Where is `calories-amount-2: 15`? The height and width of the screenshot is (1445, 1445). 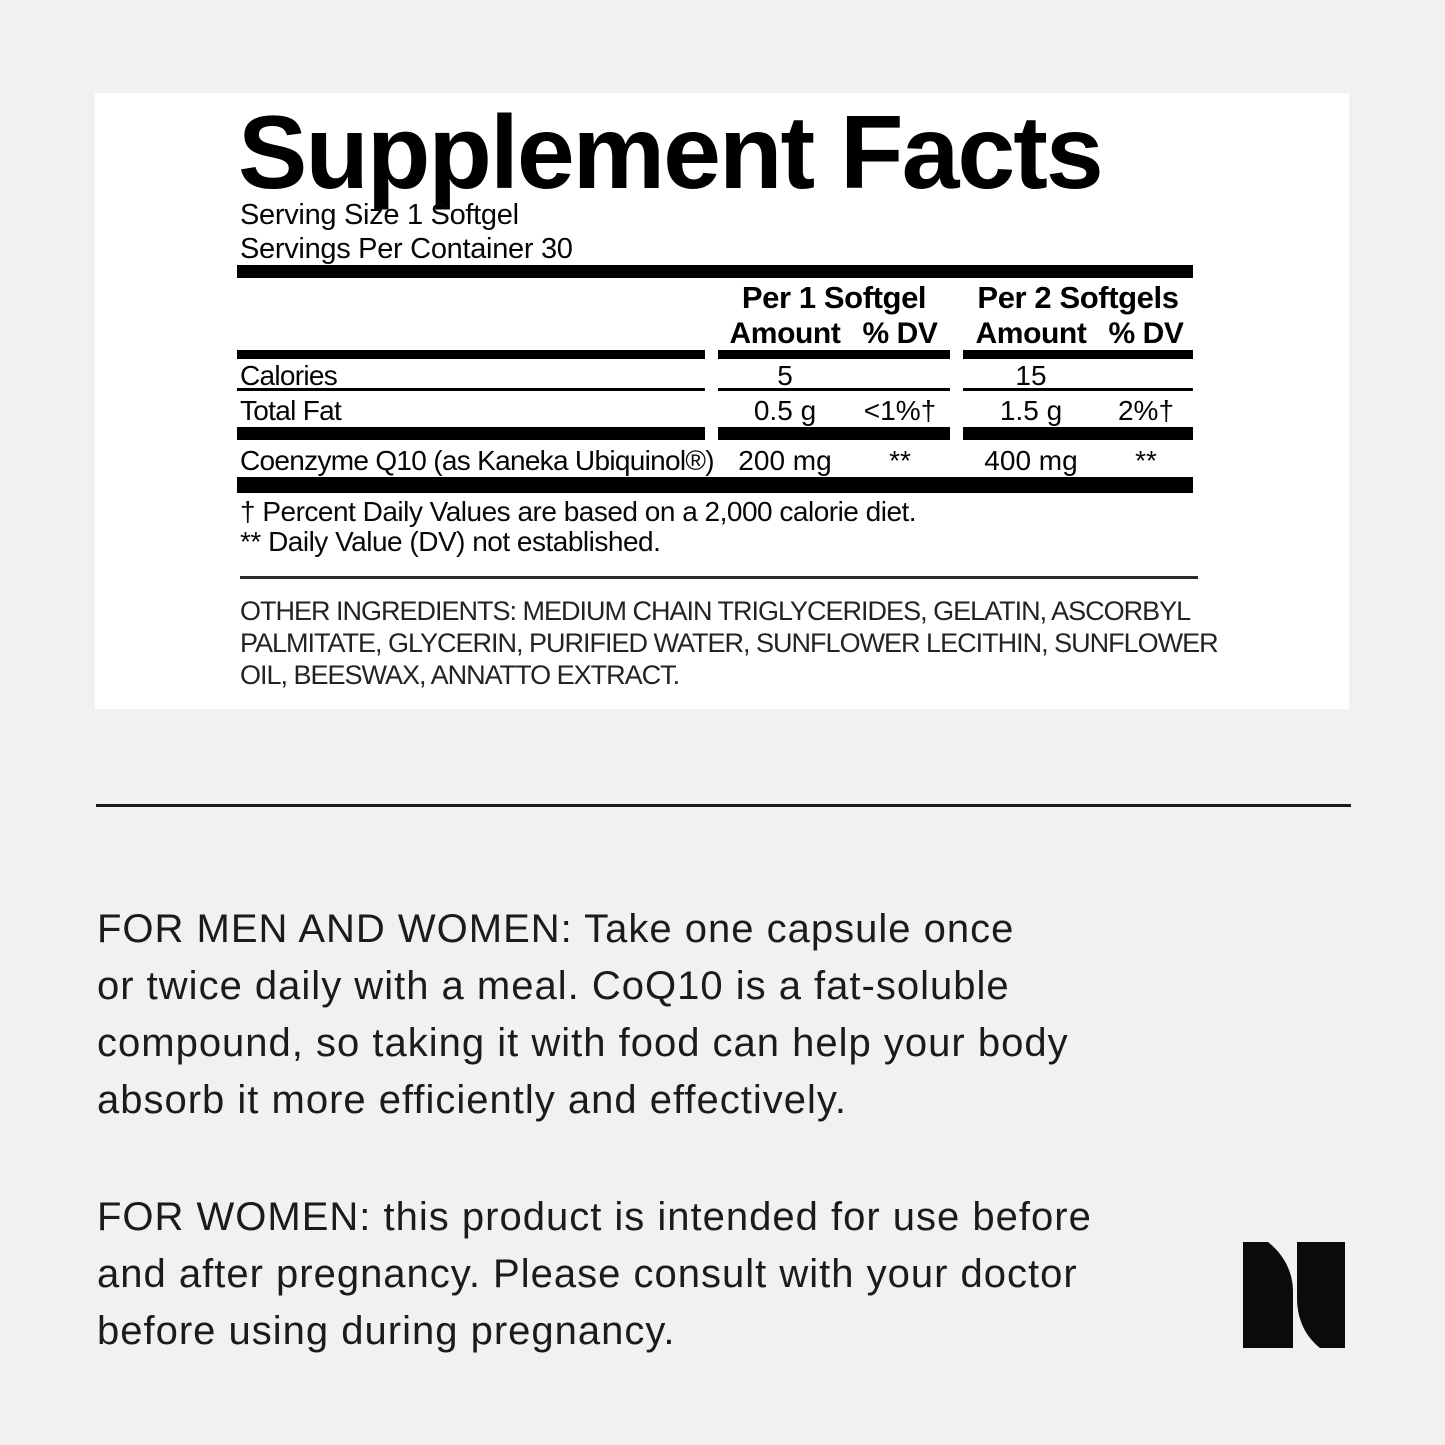 calories-amount-2: 15 is located at coordinates (1031, 375).